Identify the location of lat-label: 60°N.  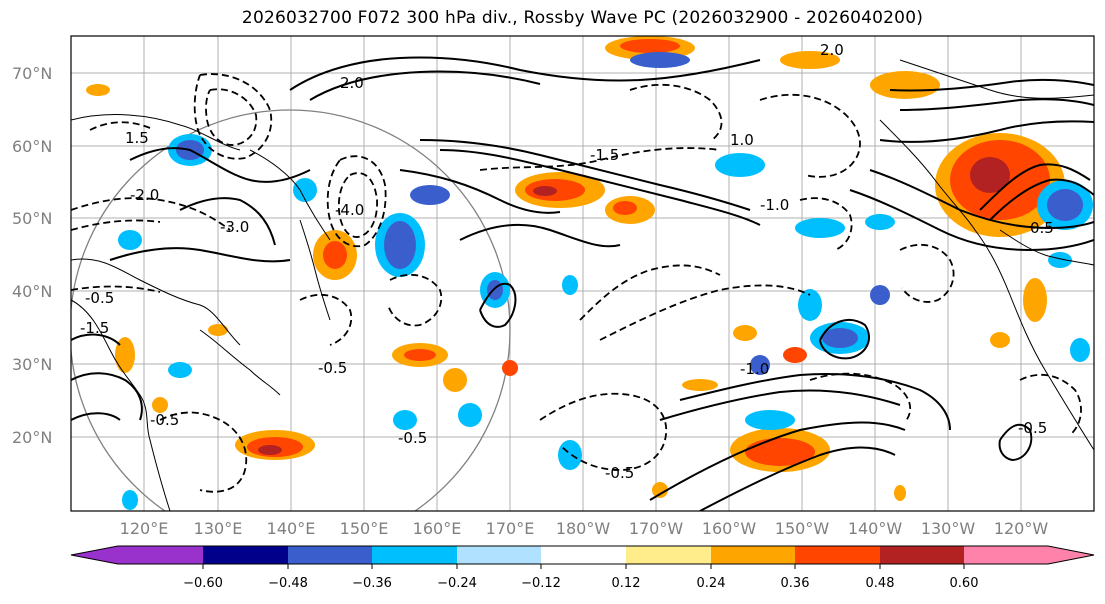
(32, 146).